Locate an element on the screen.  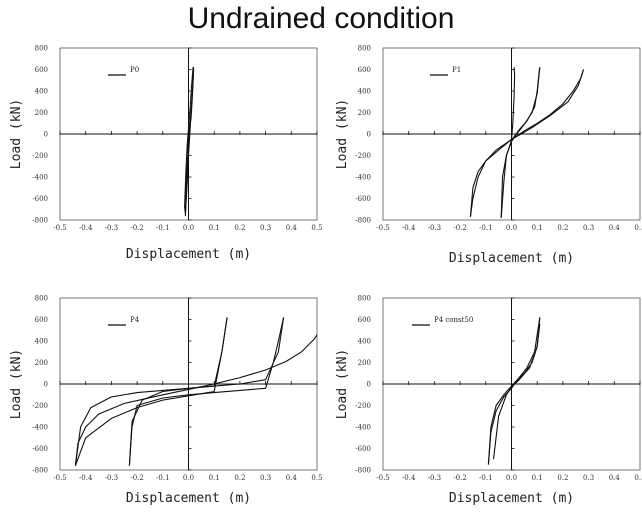
legend-label: P0 is located at coordinates (134, 70).